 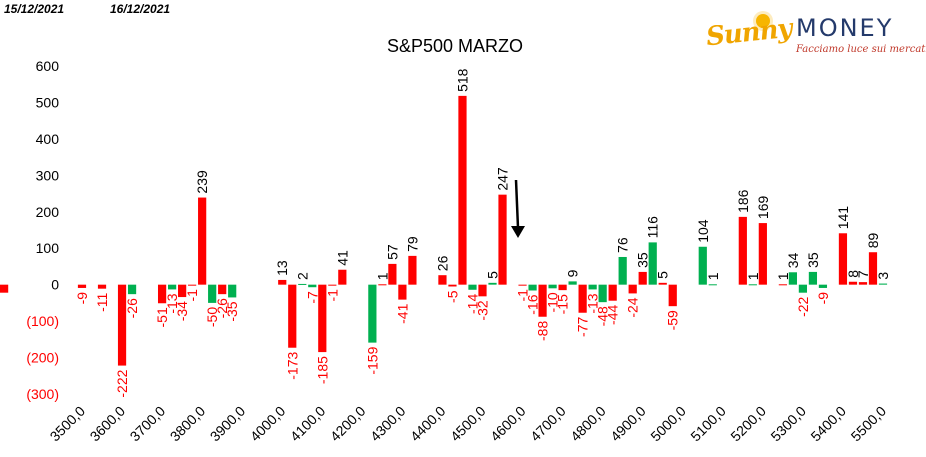 I want to click on bar-value-label: 76, so click(x=623, y=245).